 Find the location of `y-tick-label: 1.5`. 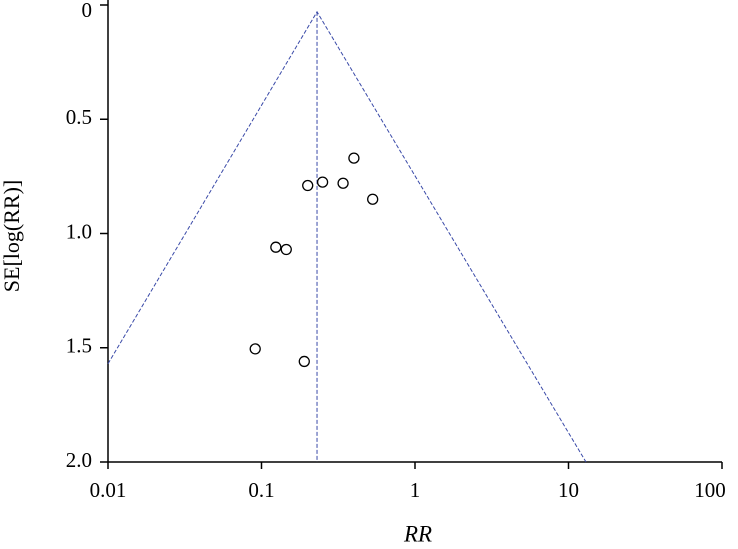

y-tick-label: 1.5 is located at coordinates (79, 346).